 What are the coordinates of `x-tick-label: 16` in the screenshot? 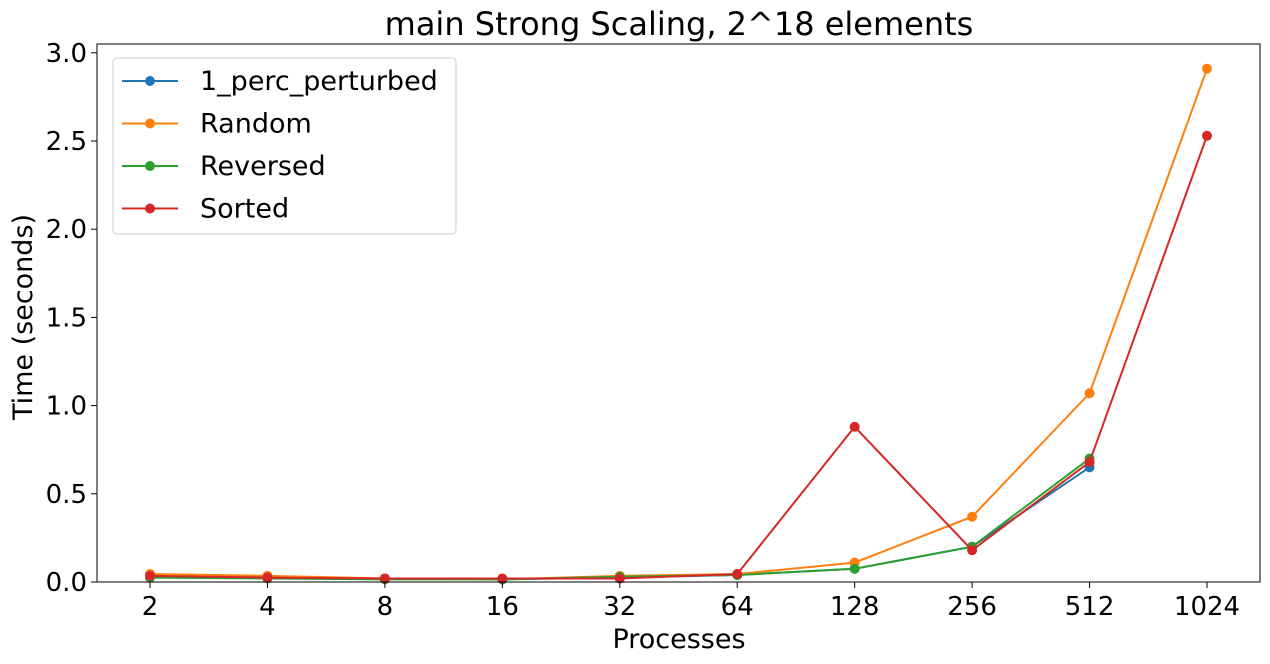 It's located at (502, 607).